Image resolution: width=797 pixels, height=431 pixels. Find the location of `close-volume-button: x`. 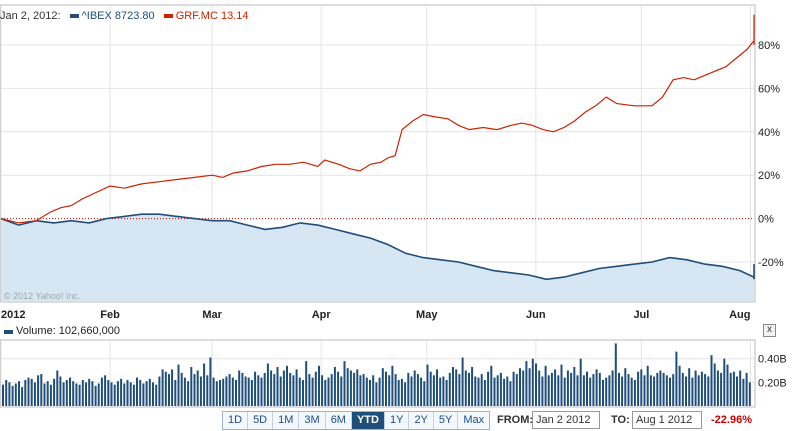

close-volume-button: x is located at coordinates (769, 330).